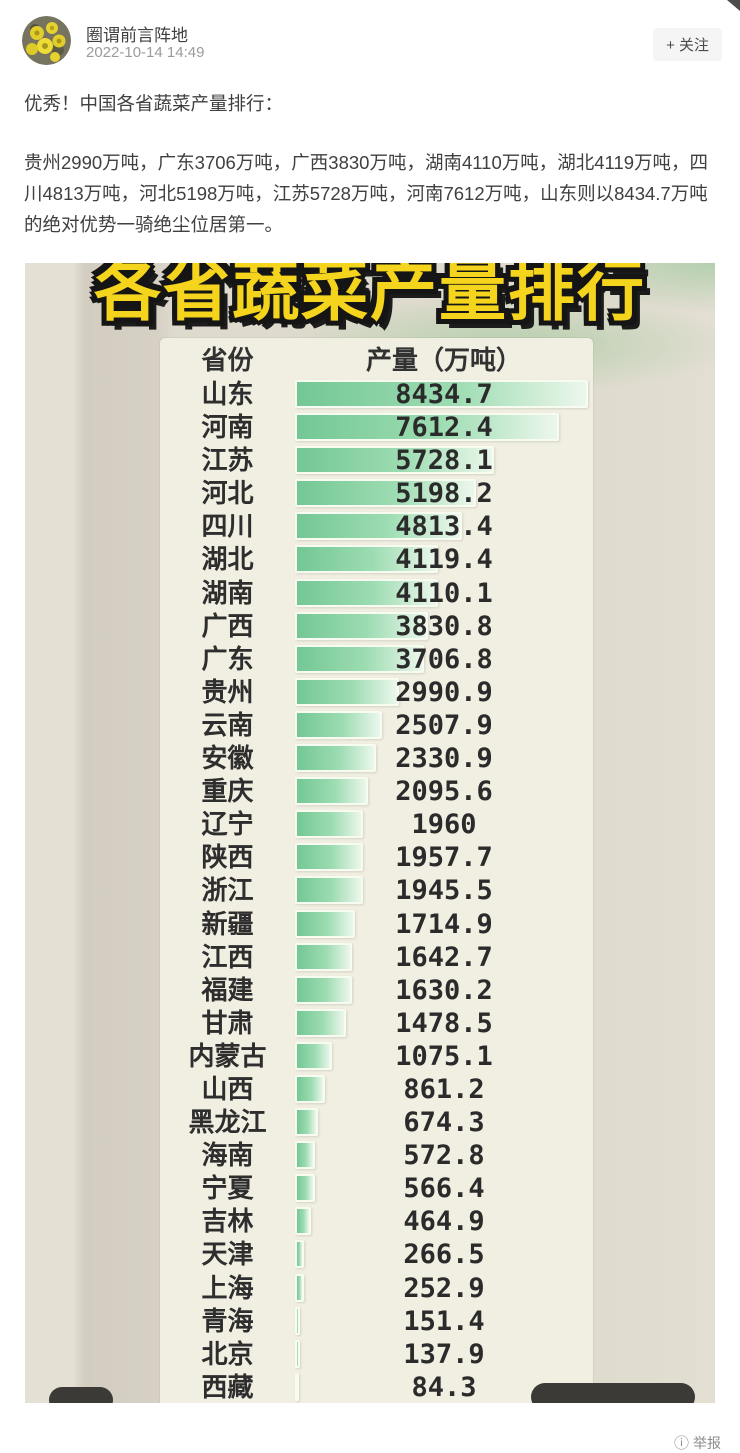 The width and height of the screenshot is (740, 1453). Describe the element at coordinates (227, 1386) in the screenshot. I see `province-label: 西藏` at that location.